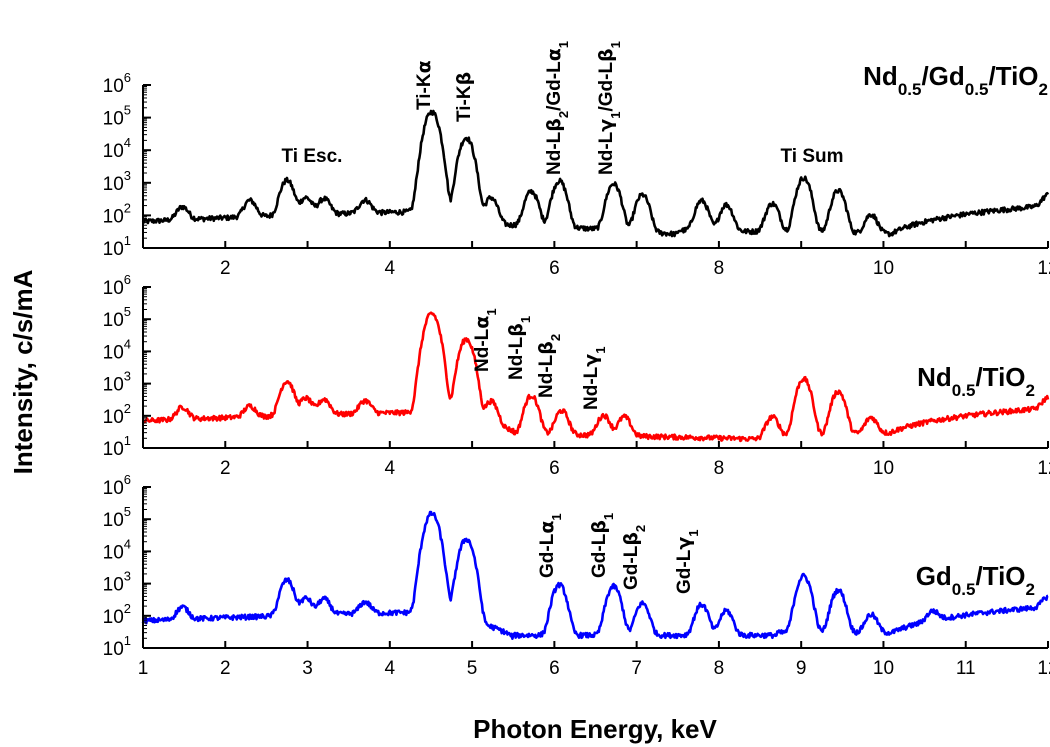 The width and height of the screenshot is (1050, 747). Describe the element at coordinates (634, 557) in the screenshot. I see `peak-annotation: Gd-Lβ2` at that location.